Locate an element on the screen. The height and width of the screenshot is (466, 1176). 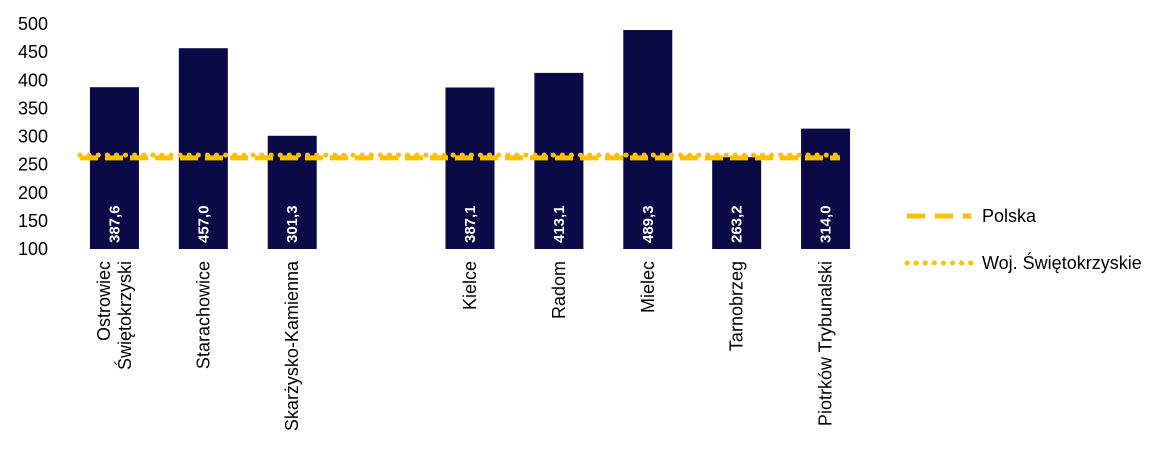
x-category-label: Mielec is located at coordinates (648, 287).